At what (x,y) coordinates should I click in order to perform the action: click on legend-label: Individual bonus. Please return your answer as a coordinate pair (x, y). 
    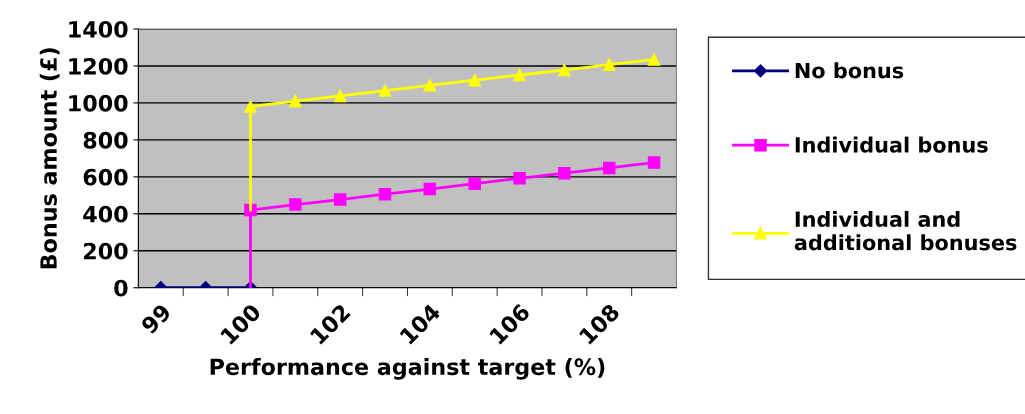
    Looking at the image, I should click on (891, 144).